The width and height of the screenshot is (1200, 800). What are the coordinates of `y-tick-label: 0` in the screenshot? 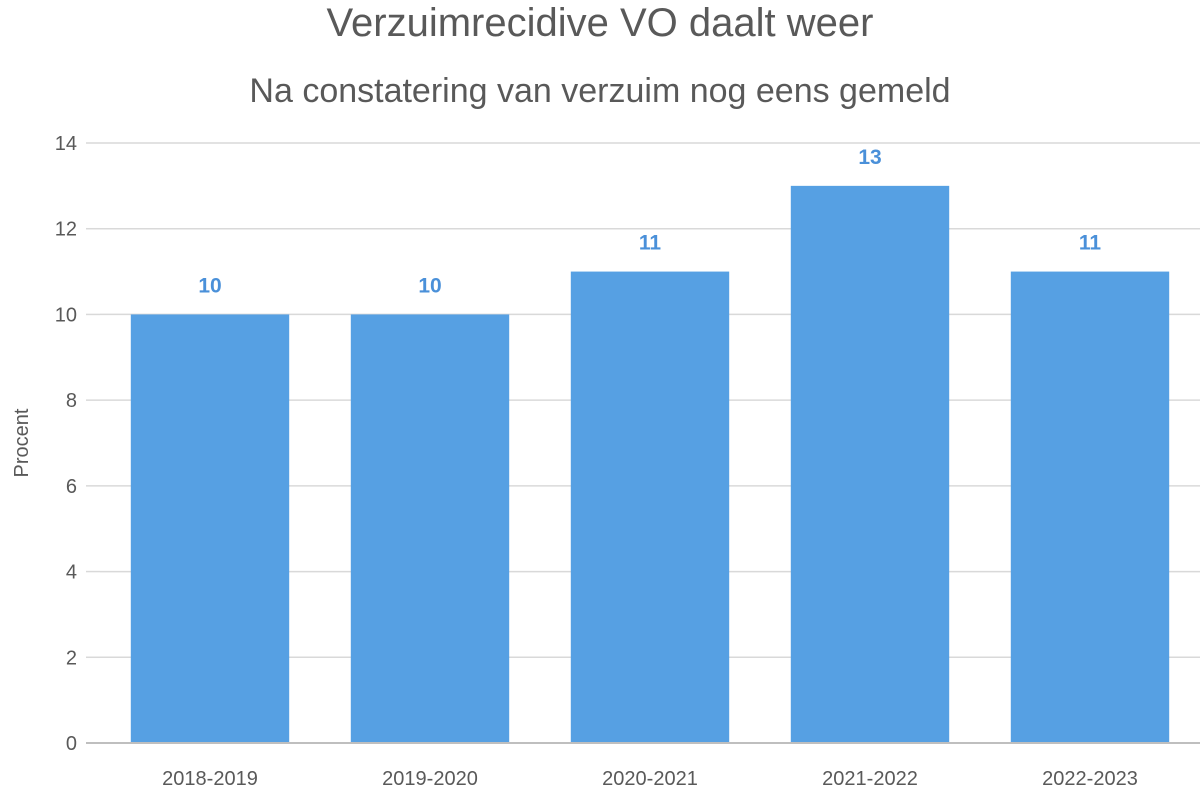 It's located at (71, 744).